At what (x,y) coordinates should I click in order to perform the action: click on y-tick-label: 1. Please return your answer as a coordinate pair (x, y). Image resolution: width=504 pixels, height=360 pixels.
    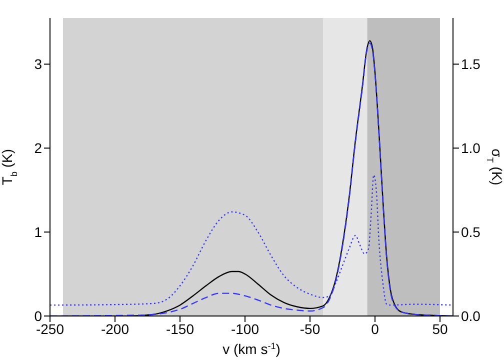
    Looking at the image, I should click on (38, 232).